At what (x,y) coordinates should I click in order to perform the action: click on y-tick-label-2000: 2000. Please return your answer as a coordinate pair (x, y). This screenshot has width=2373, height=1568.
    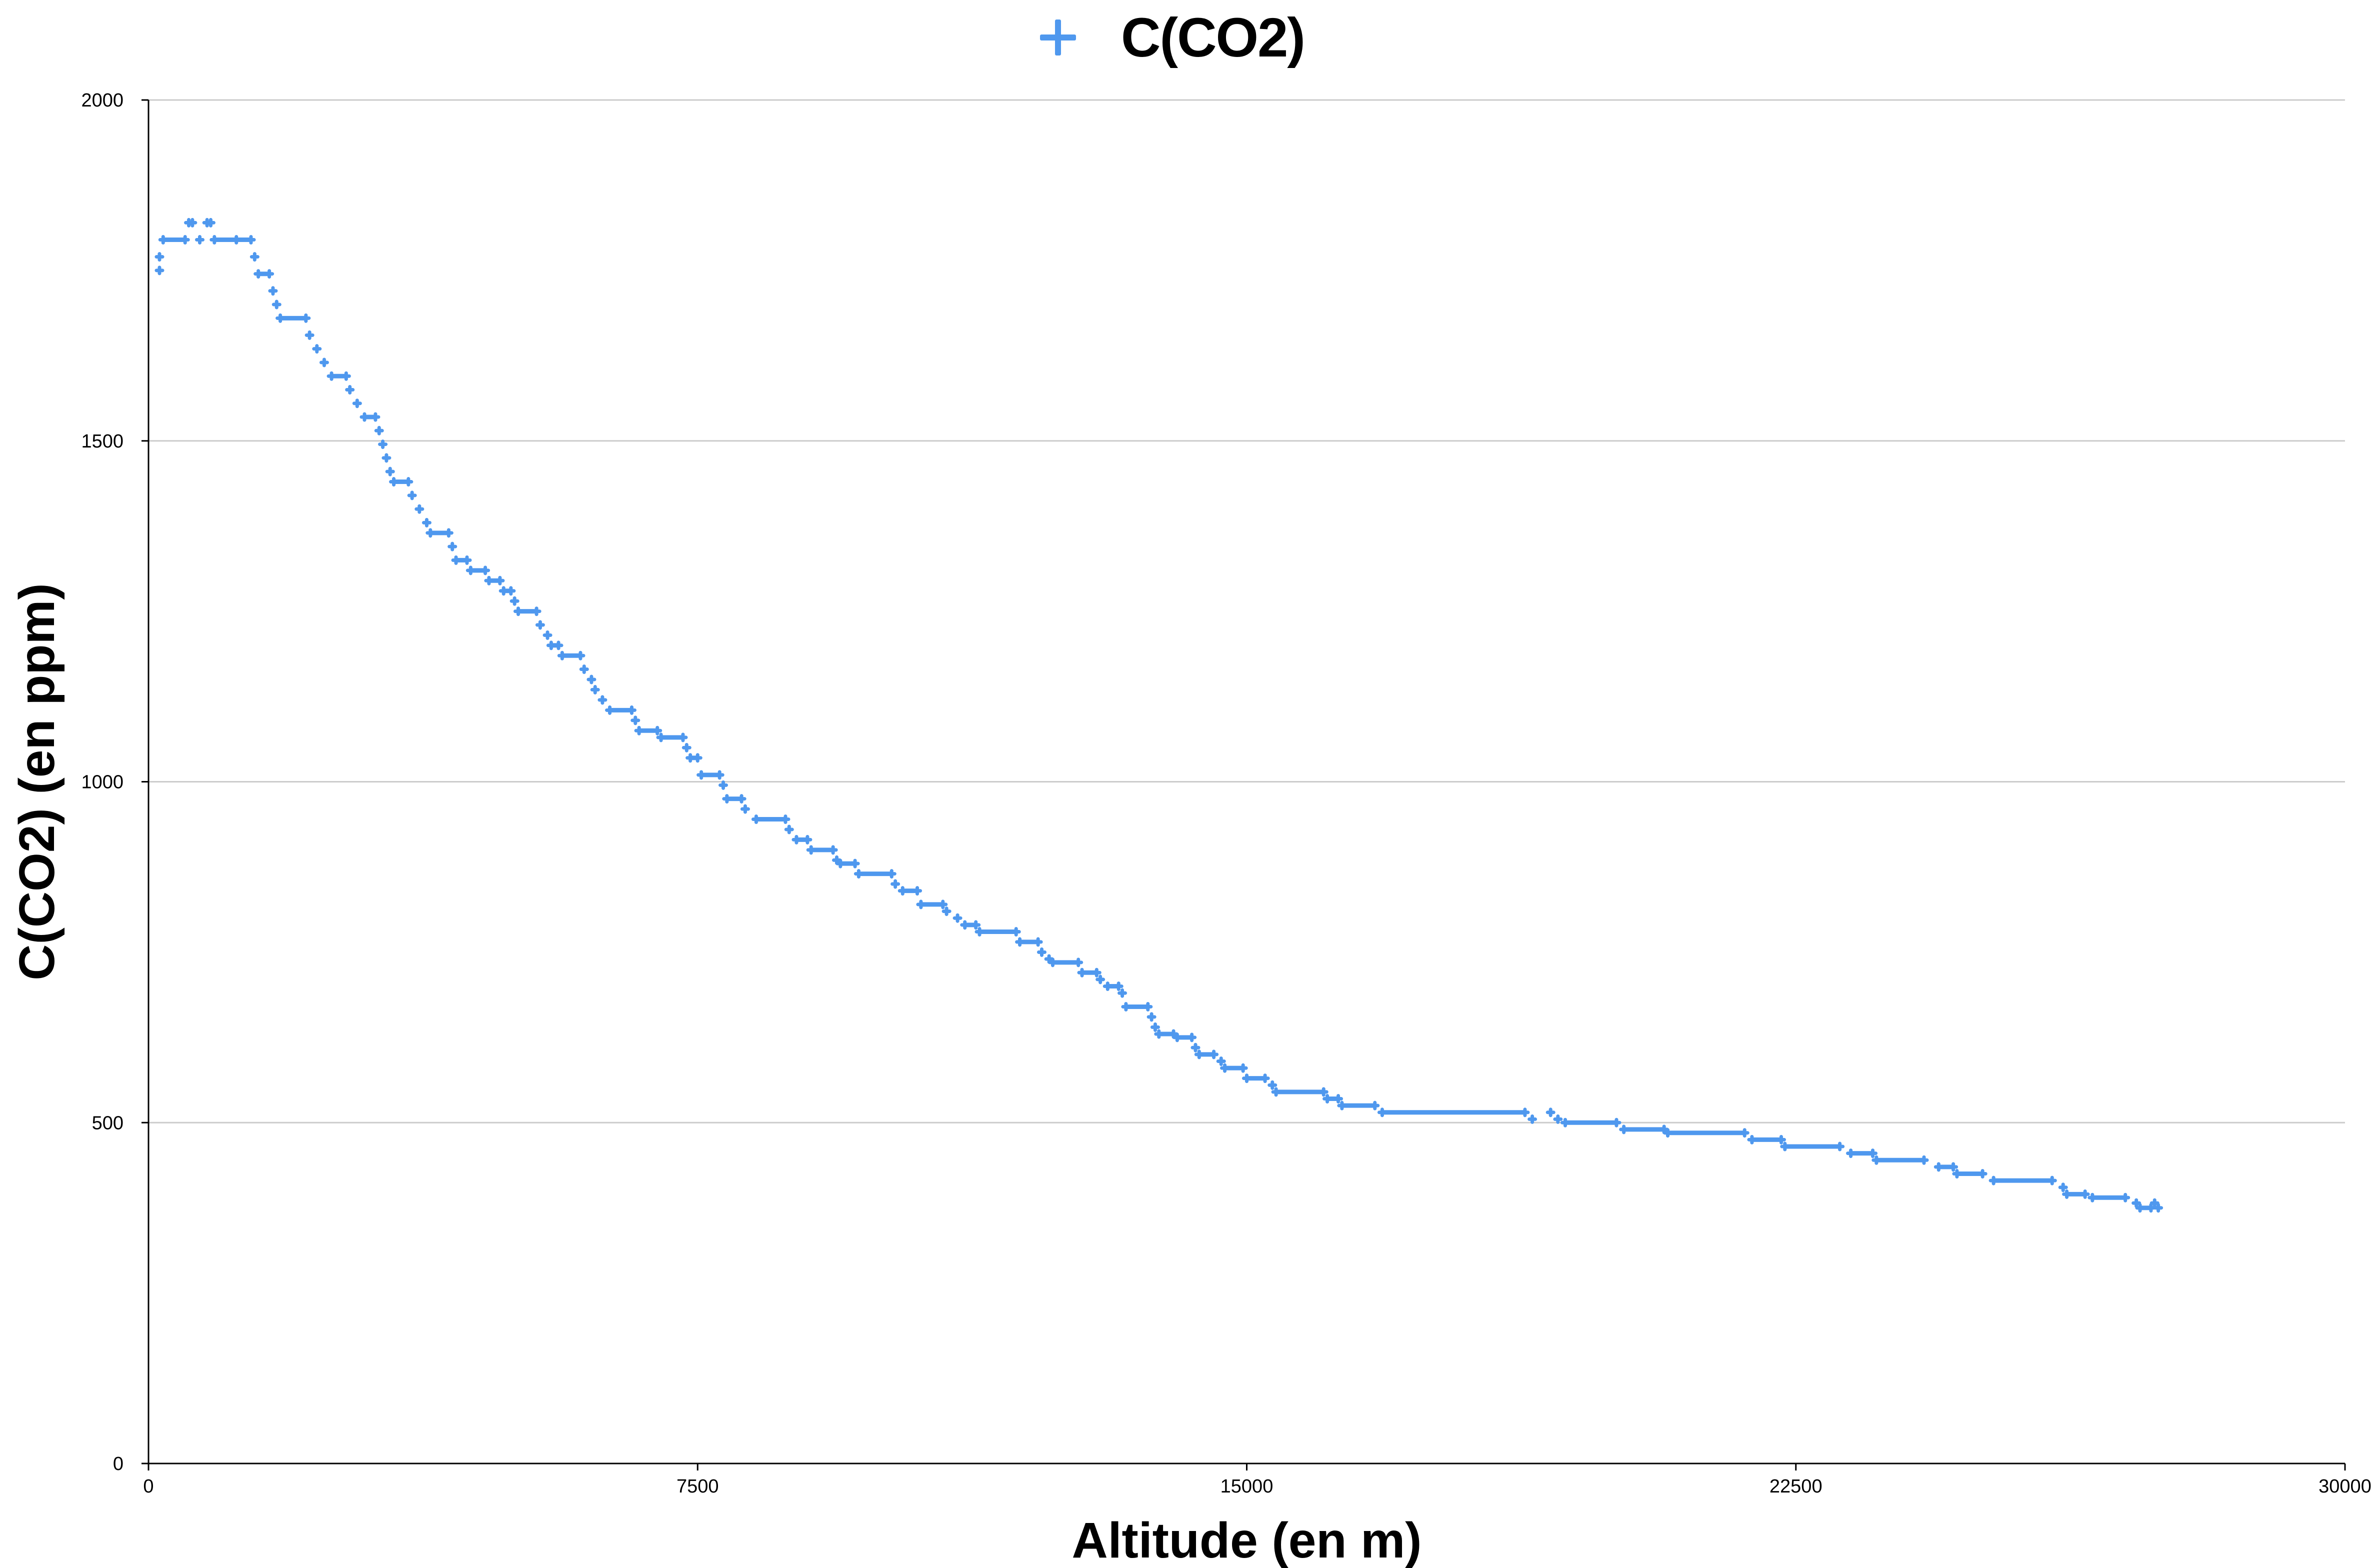
    Looking at the image, I should click on (102, 100).